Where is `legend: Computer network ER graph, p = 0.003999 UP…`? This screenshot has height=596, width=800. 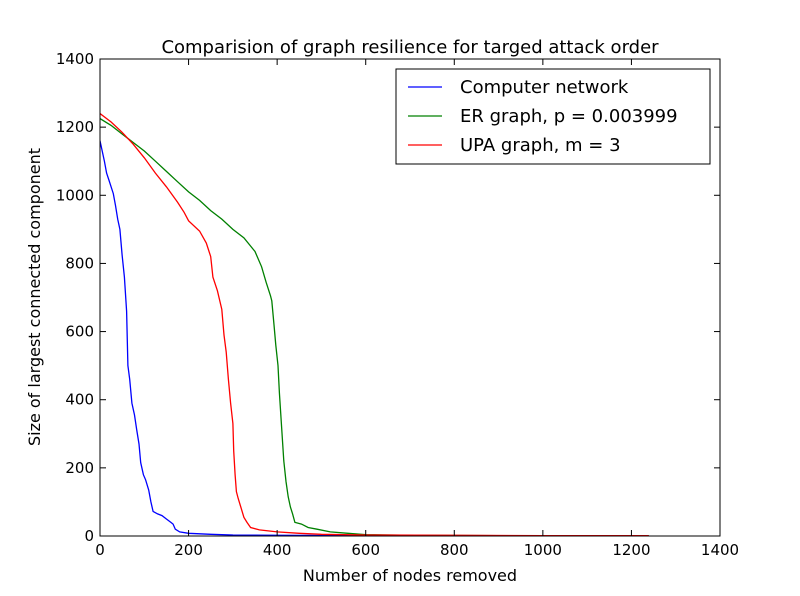 legend: Computer network ER graph, p = 0.003999 UP… is located at coordinates (553, 116).